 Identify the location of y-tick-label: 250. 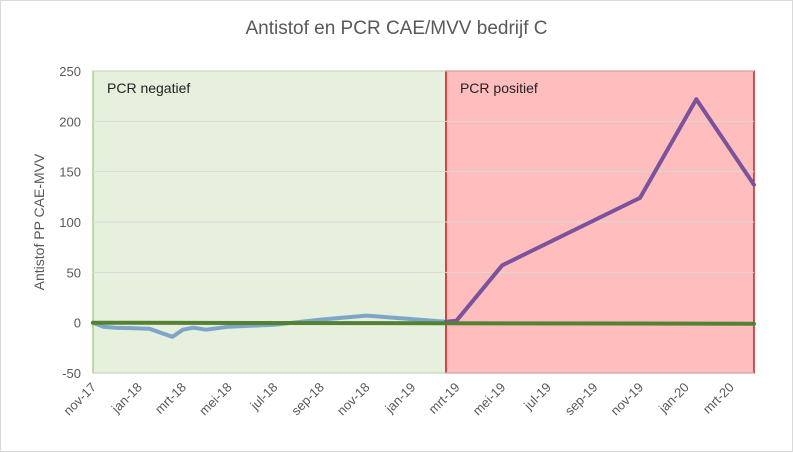
(70, 71).